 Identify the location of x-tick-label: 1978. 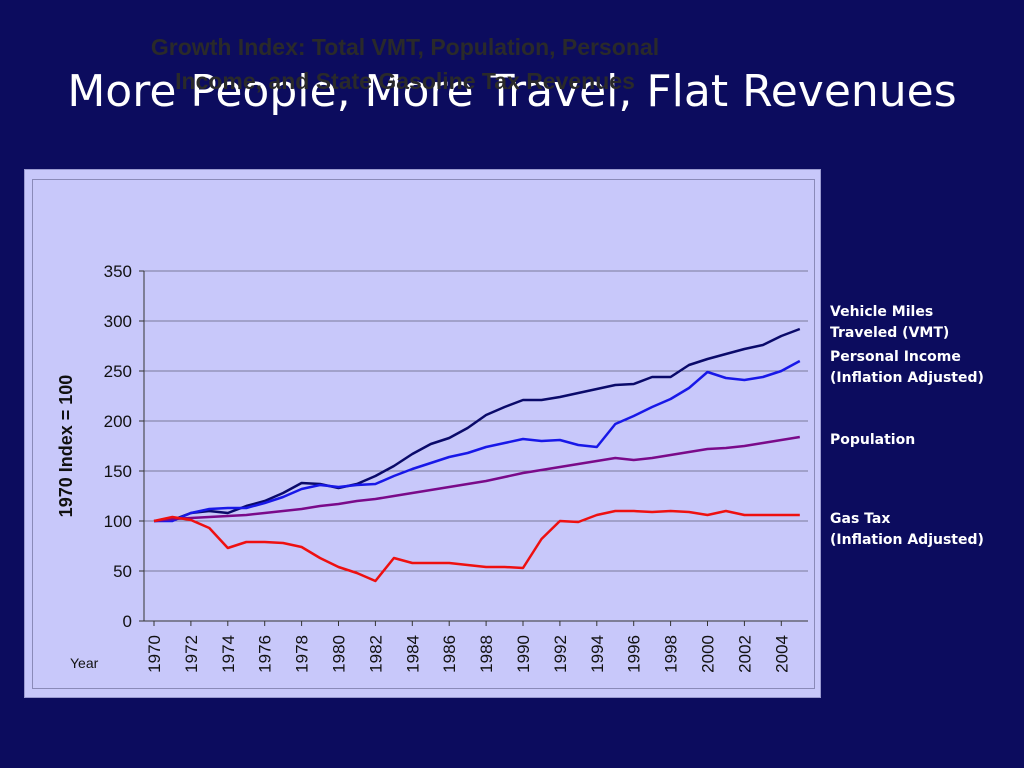
(302, 654).